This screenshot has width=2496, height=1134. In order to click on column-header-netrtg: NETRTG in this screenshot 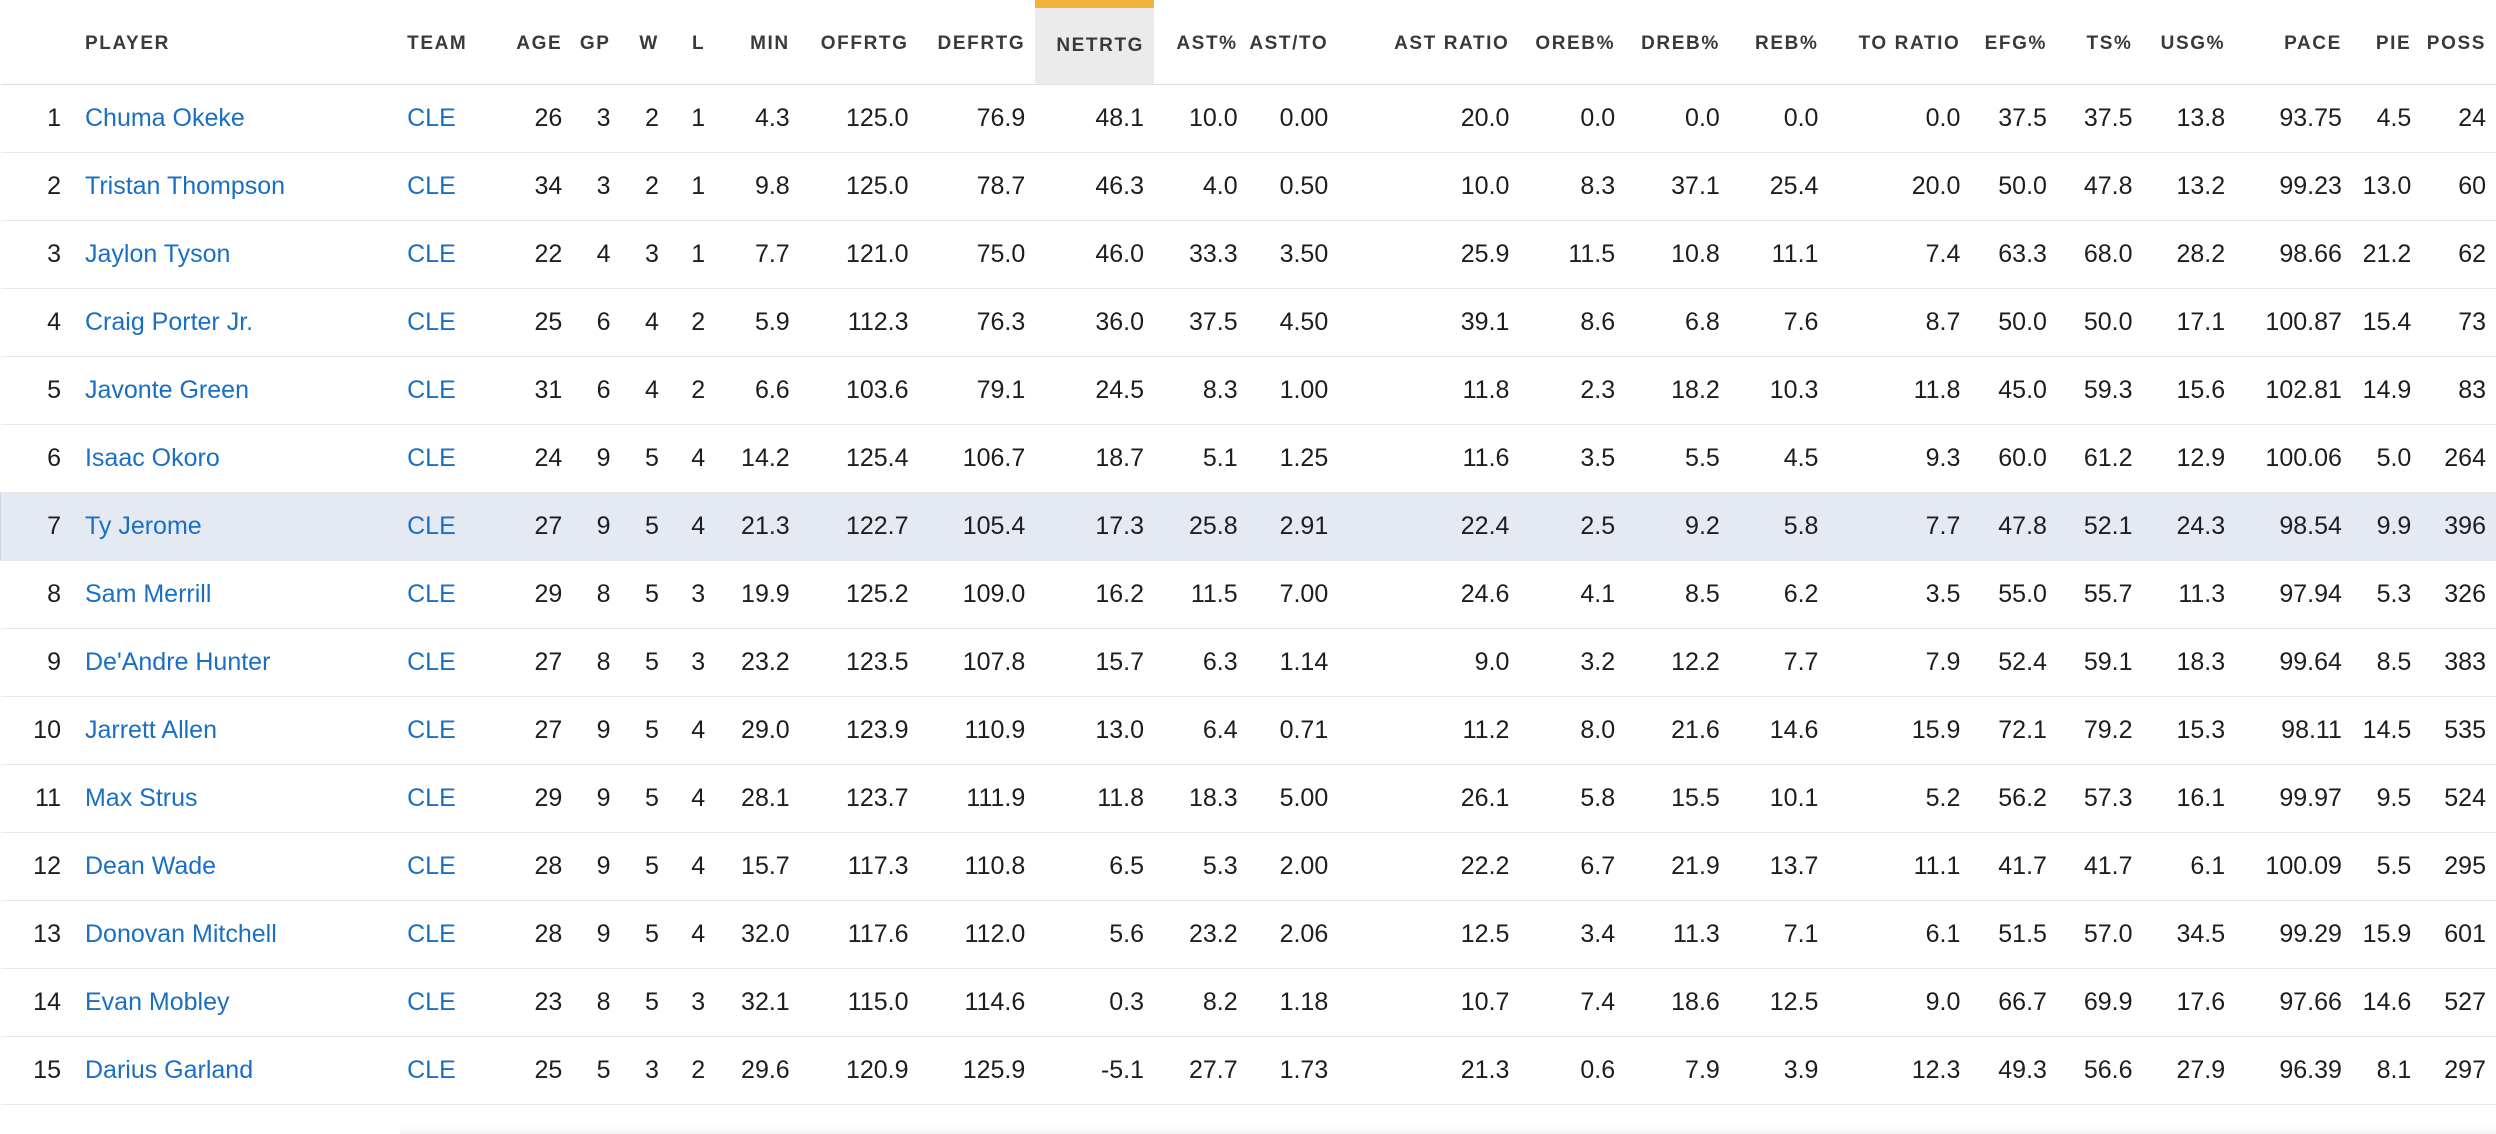, I will do `click(1095, 42)`.